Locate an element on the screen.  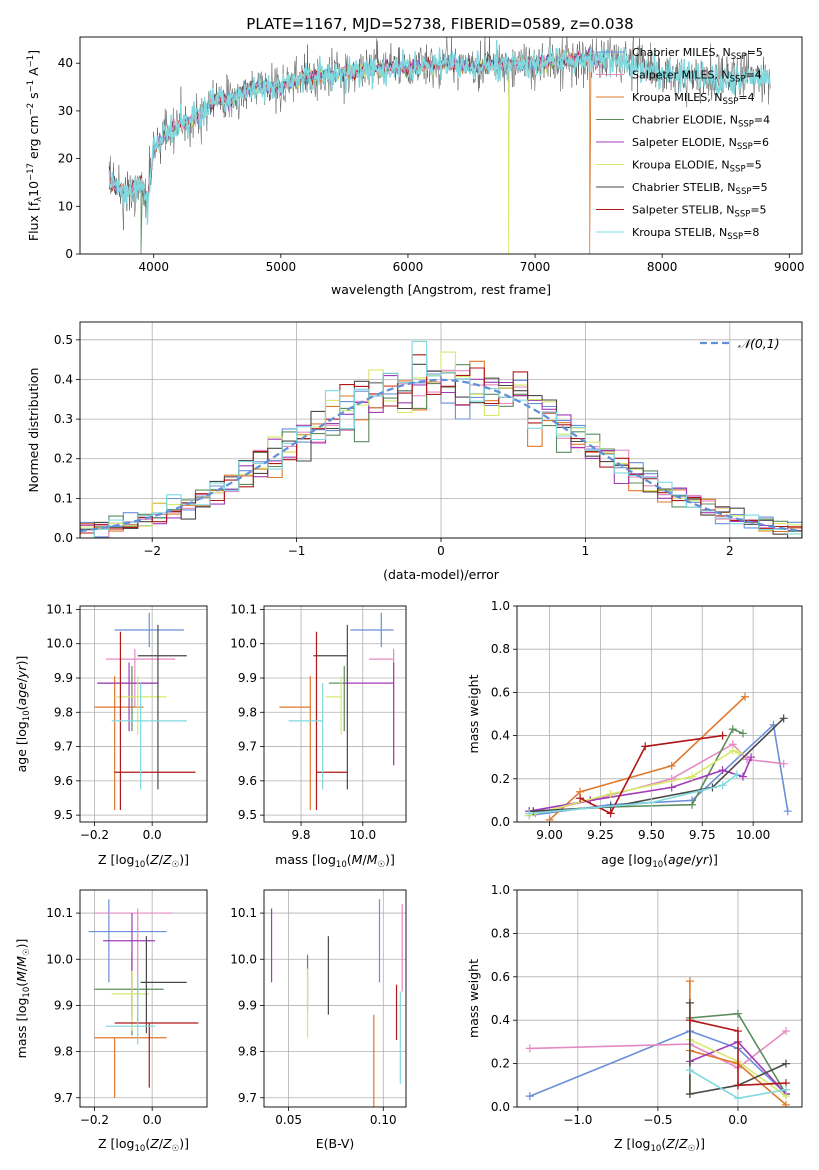
x-axis-label: mass [log10(M/M☉)] is located at coordinates (335, 861).